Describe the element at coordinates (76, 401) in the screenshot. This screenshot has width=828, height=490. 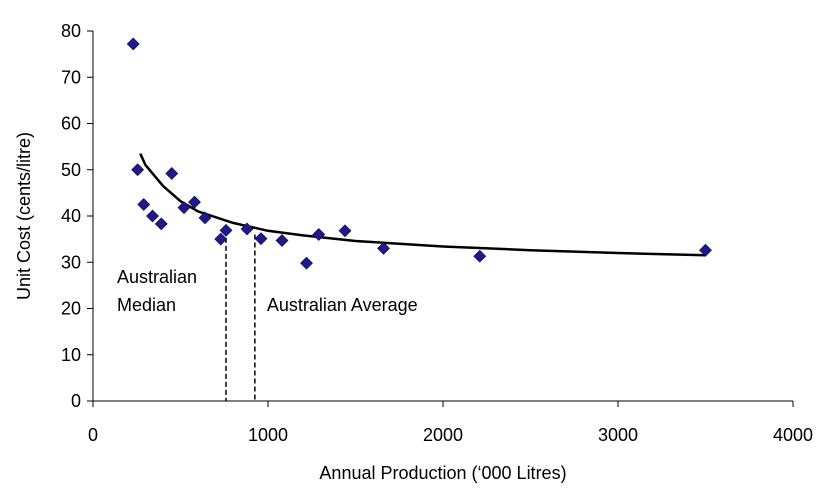
I see `y-tick-label: 0` at that location.